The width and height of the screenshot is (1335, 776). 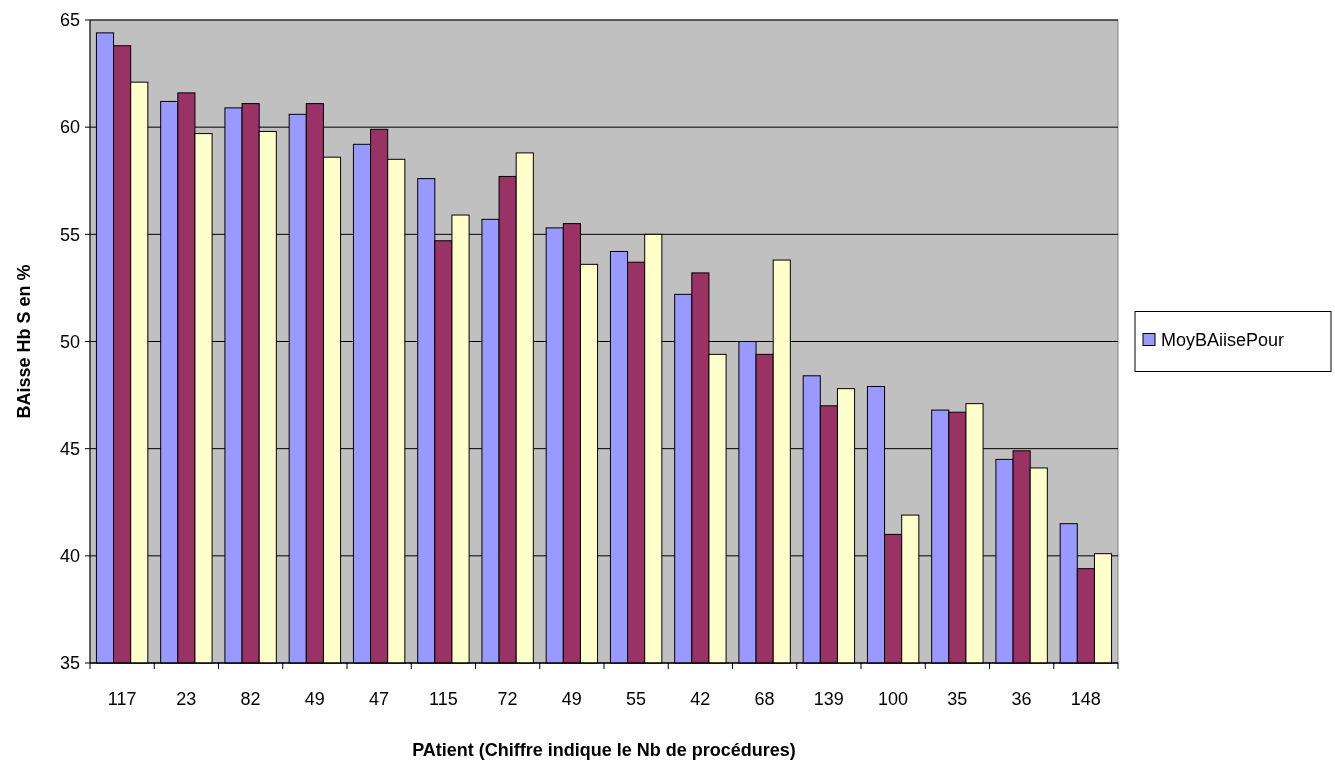 What do you see at coordinates (443, 699) in the screenshot?
I see `x-tick-label: 115` at bounding box center [443, 699].